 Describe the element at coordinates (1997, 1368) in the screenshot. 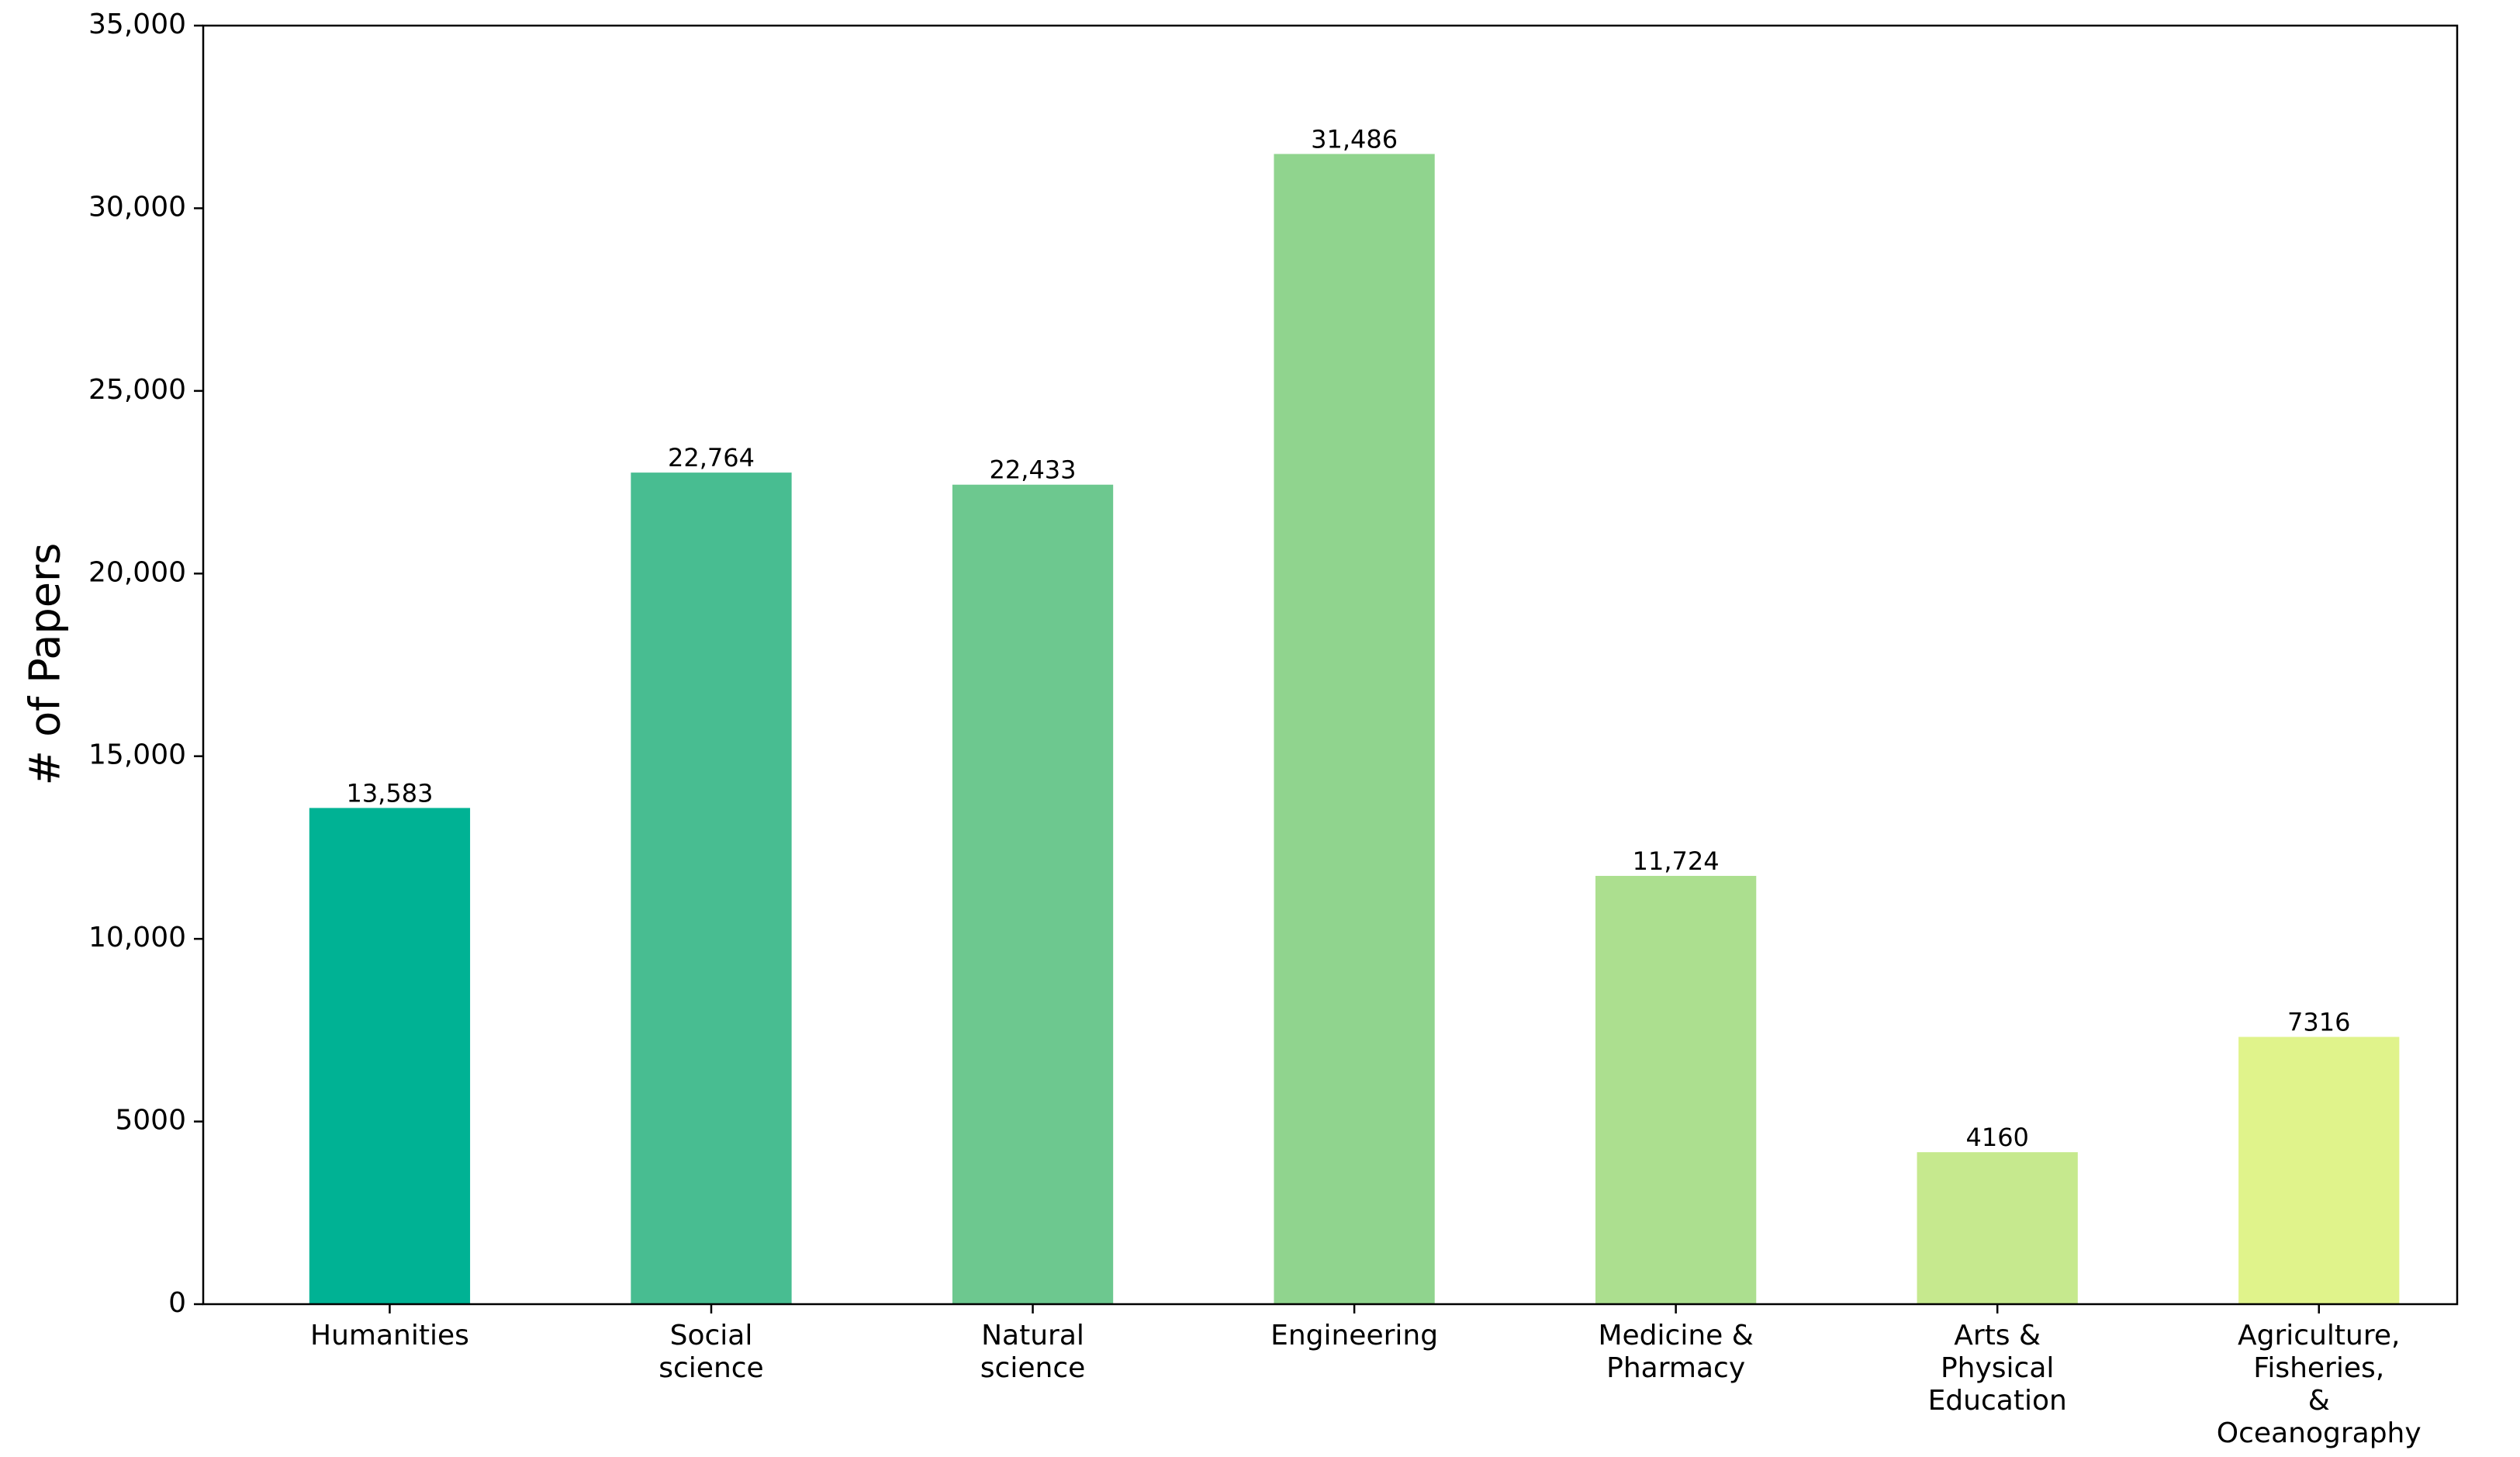

I see `x-tick-label: Arts & Physical Education` at that location.